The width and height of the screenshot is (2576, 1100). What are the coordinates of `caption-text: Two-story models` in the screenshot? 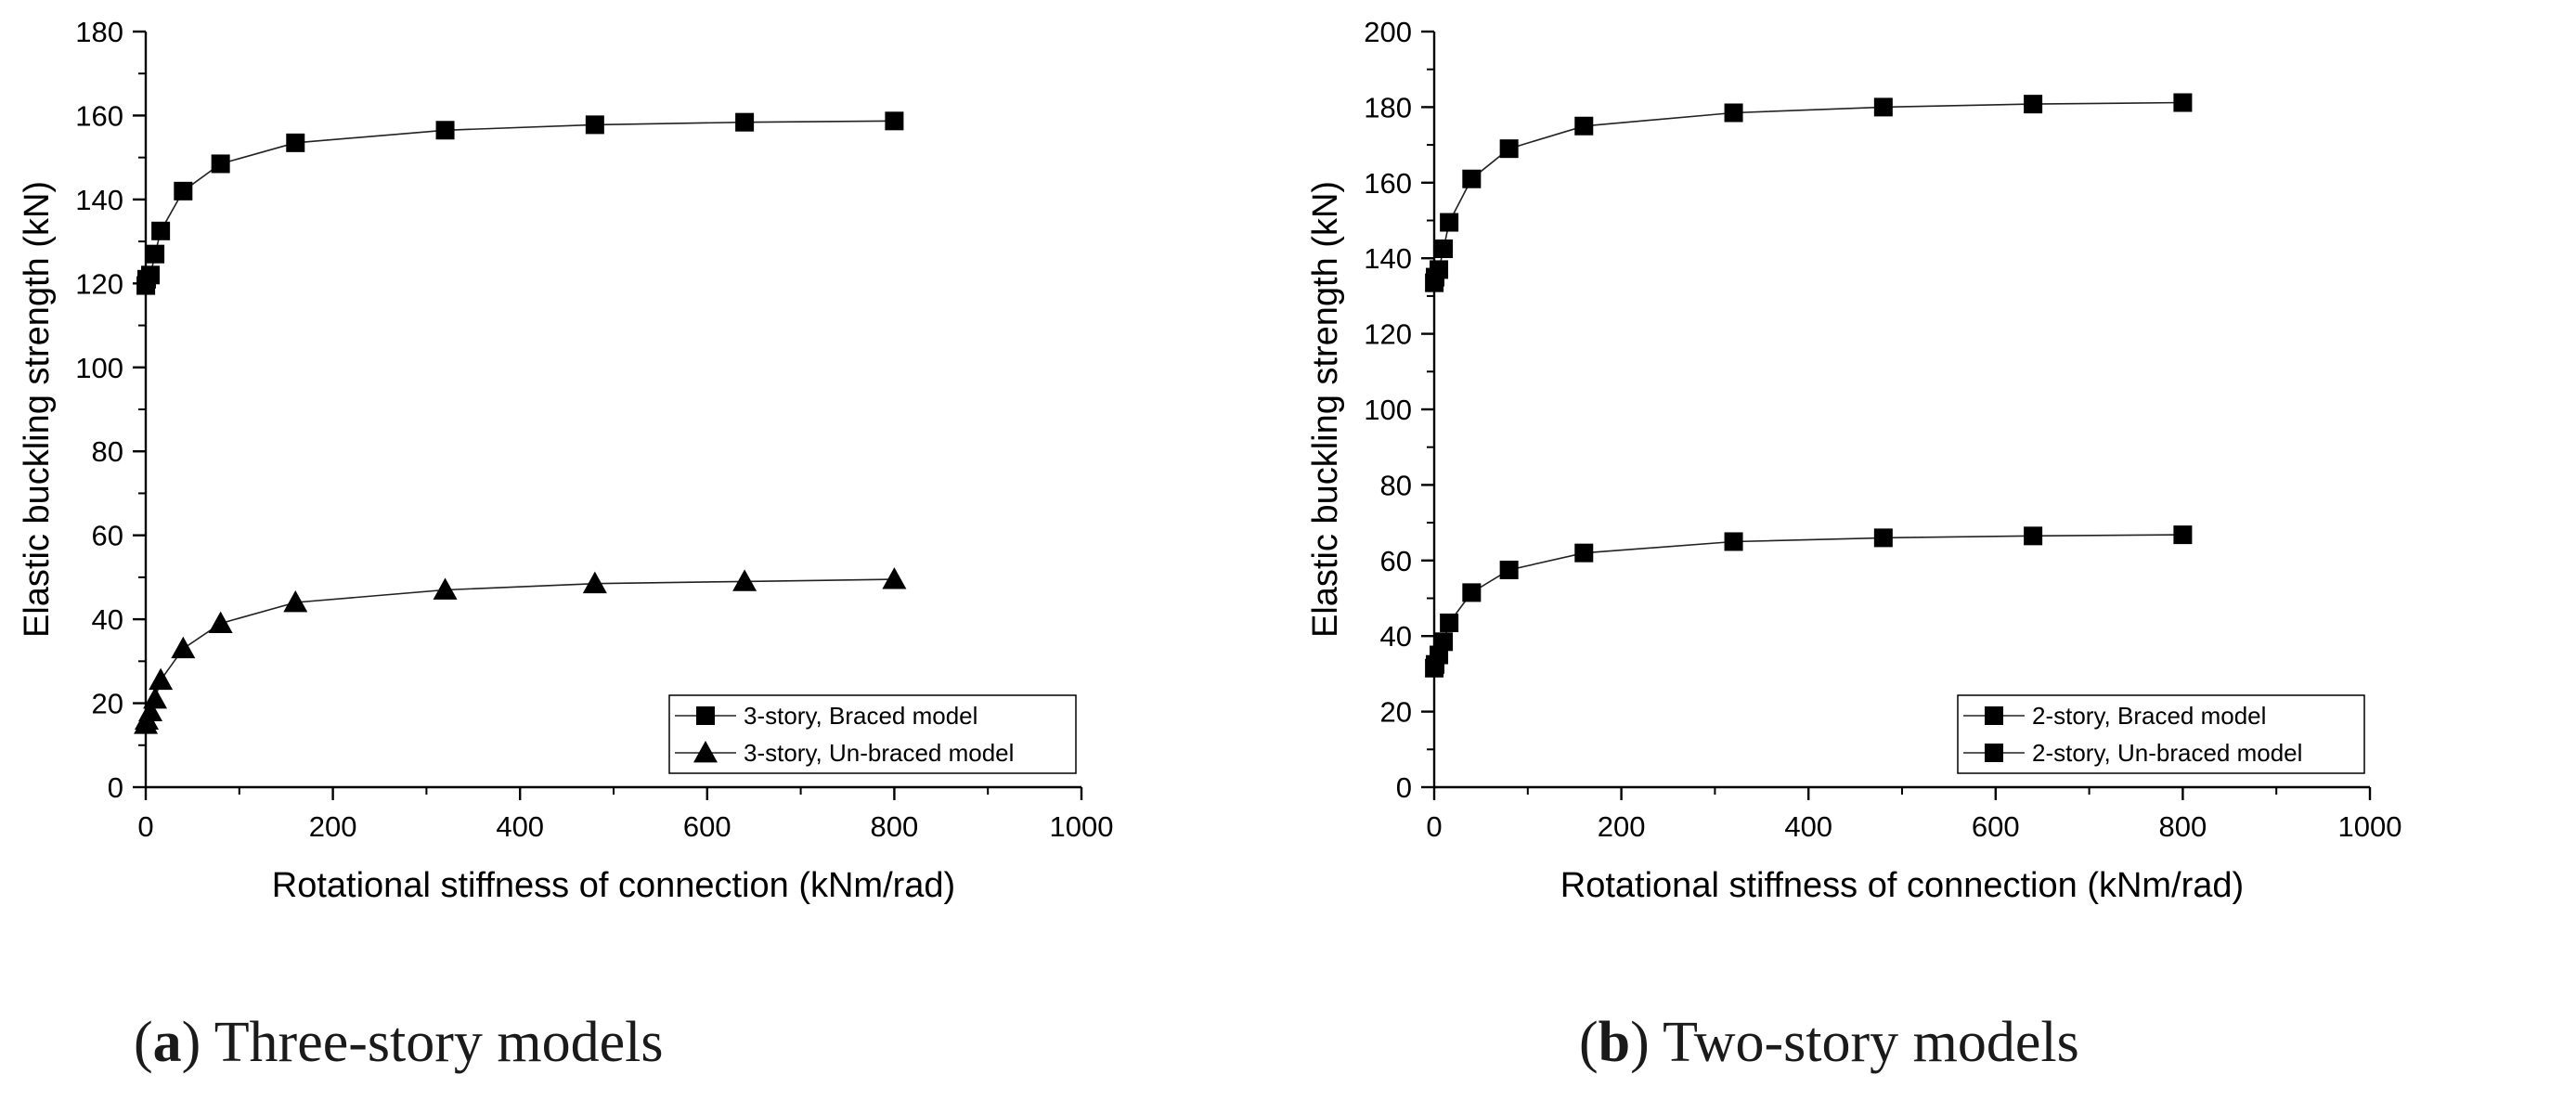 It's located at (1871, 1042).